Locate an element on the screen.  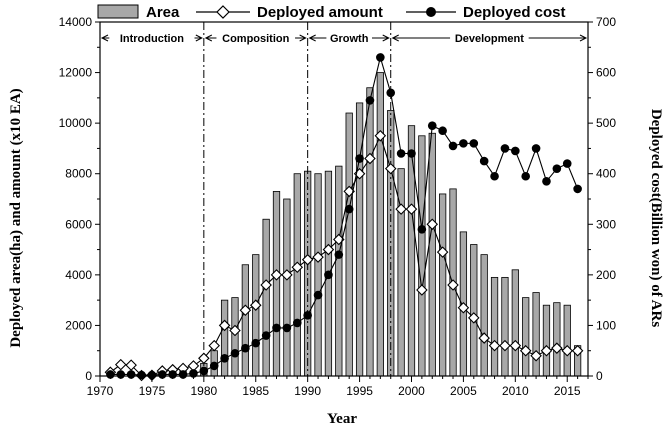
y-left-tick-label: 10000 is located at coordinates (76, 123).